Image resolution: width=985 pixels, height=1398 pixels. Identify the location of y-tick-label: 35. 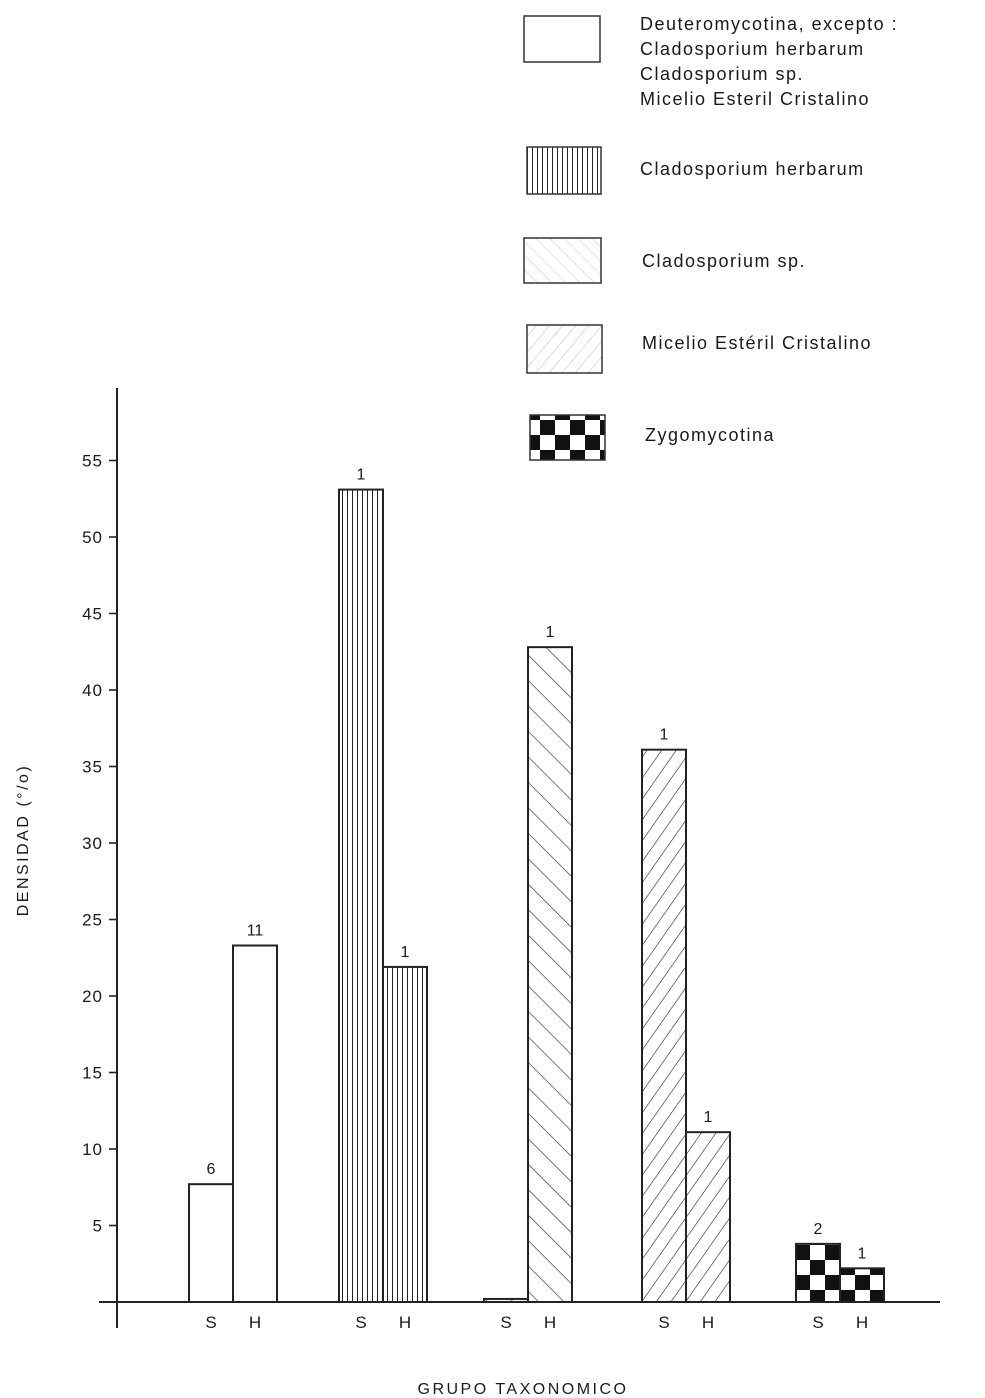
(92, 767).